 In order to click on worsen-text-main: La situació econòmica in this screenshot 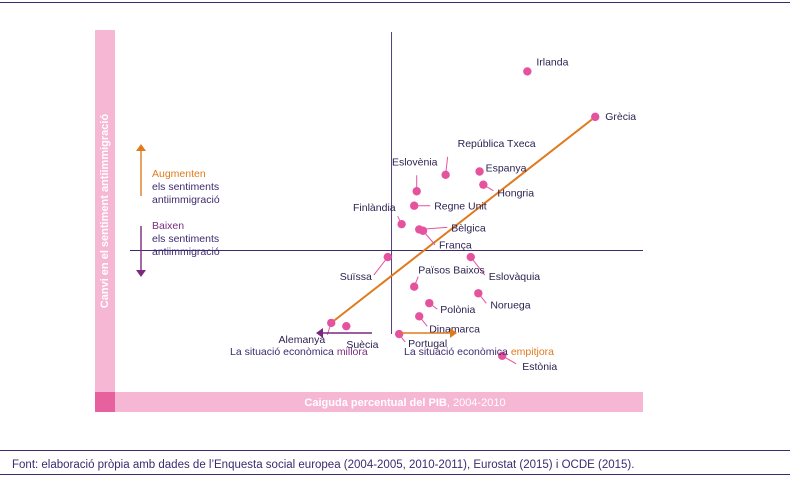, I will do `click(457, 352)`.